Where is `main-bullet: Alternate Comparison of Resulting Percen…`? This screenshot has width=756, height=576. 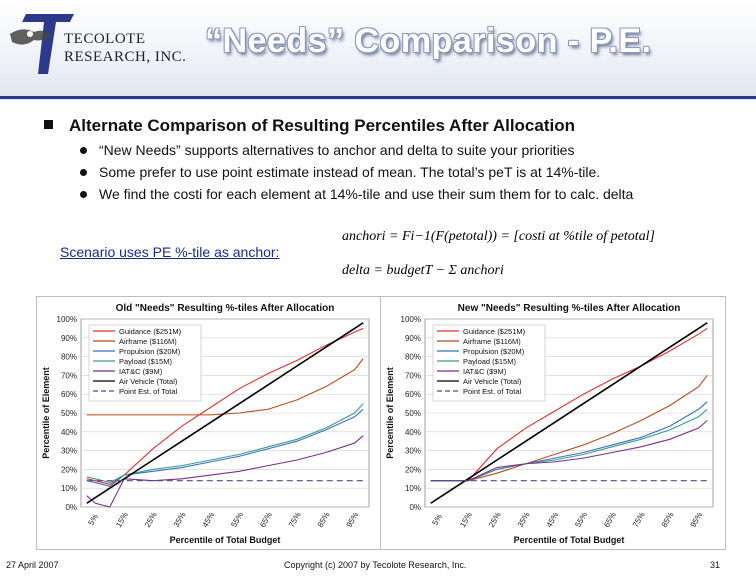 main-bullet: Alternate Comparison of Resulting Percen… is located at coordinates (309, 126).